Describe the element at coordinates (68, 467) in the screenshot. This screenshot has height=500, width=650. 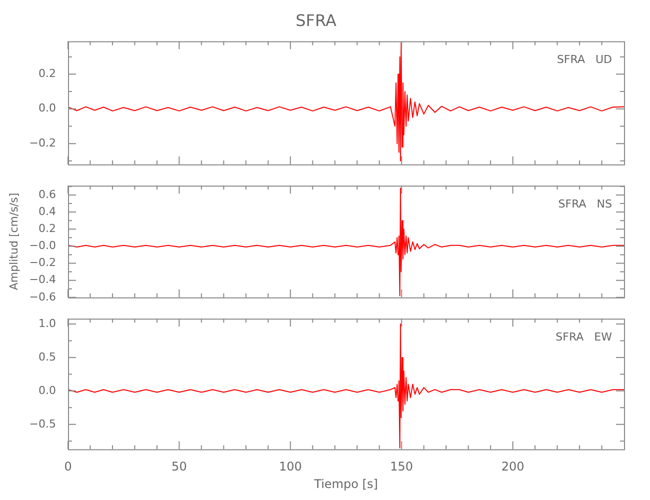
I see `x-tick-label: 0` at that location.